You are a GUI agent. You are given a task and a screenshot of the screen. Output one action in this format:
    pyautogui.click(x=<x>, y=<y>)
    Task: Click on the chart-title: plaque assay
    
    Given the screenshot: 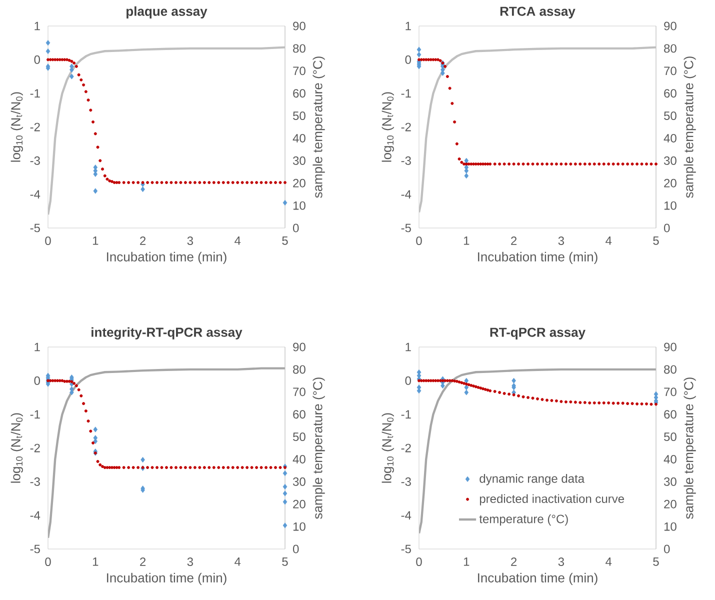 What is the action you would take?
    pyautogui.click(x=167, y=12)
    